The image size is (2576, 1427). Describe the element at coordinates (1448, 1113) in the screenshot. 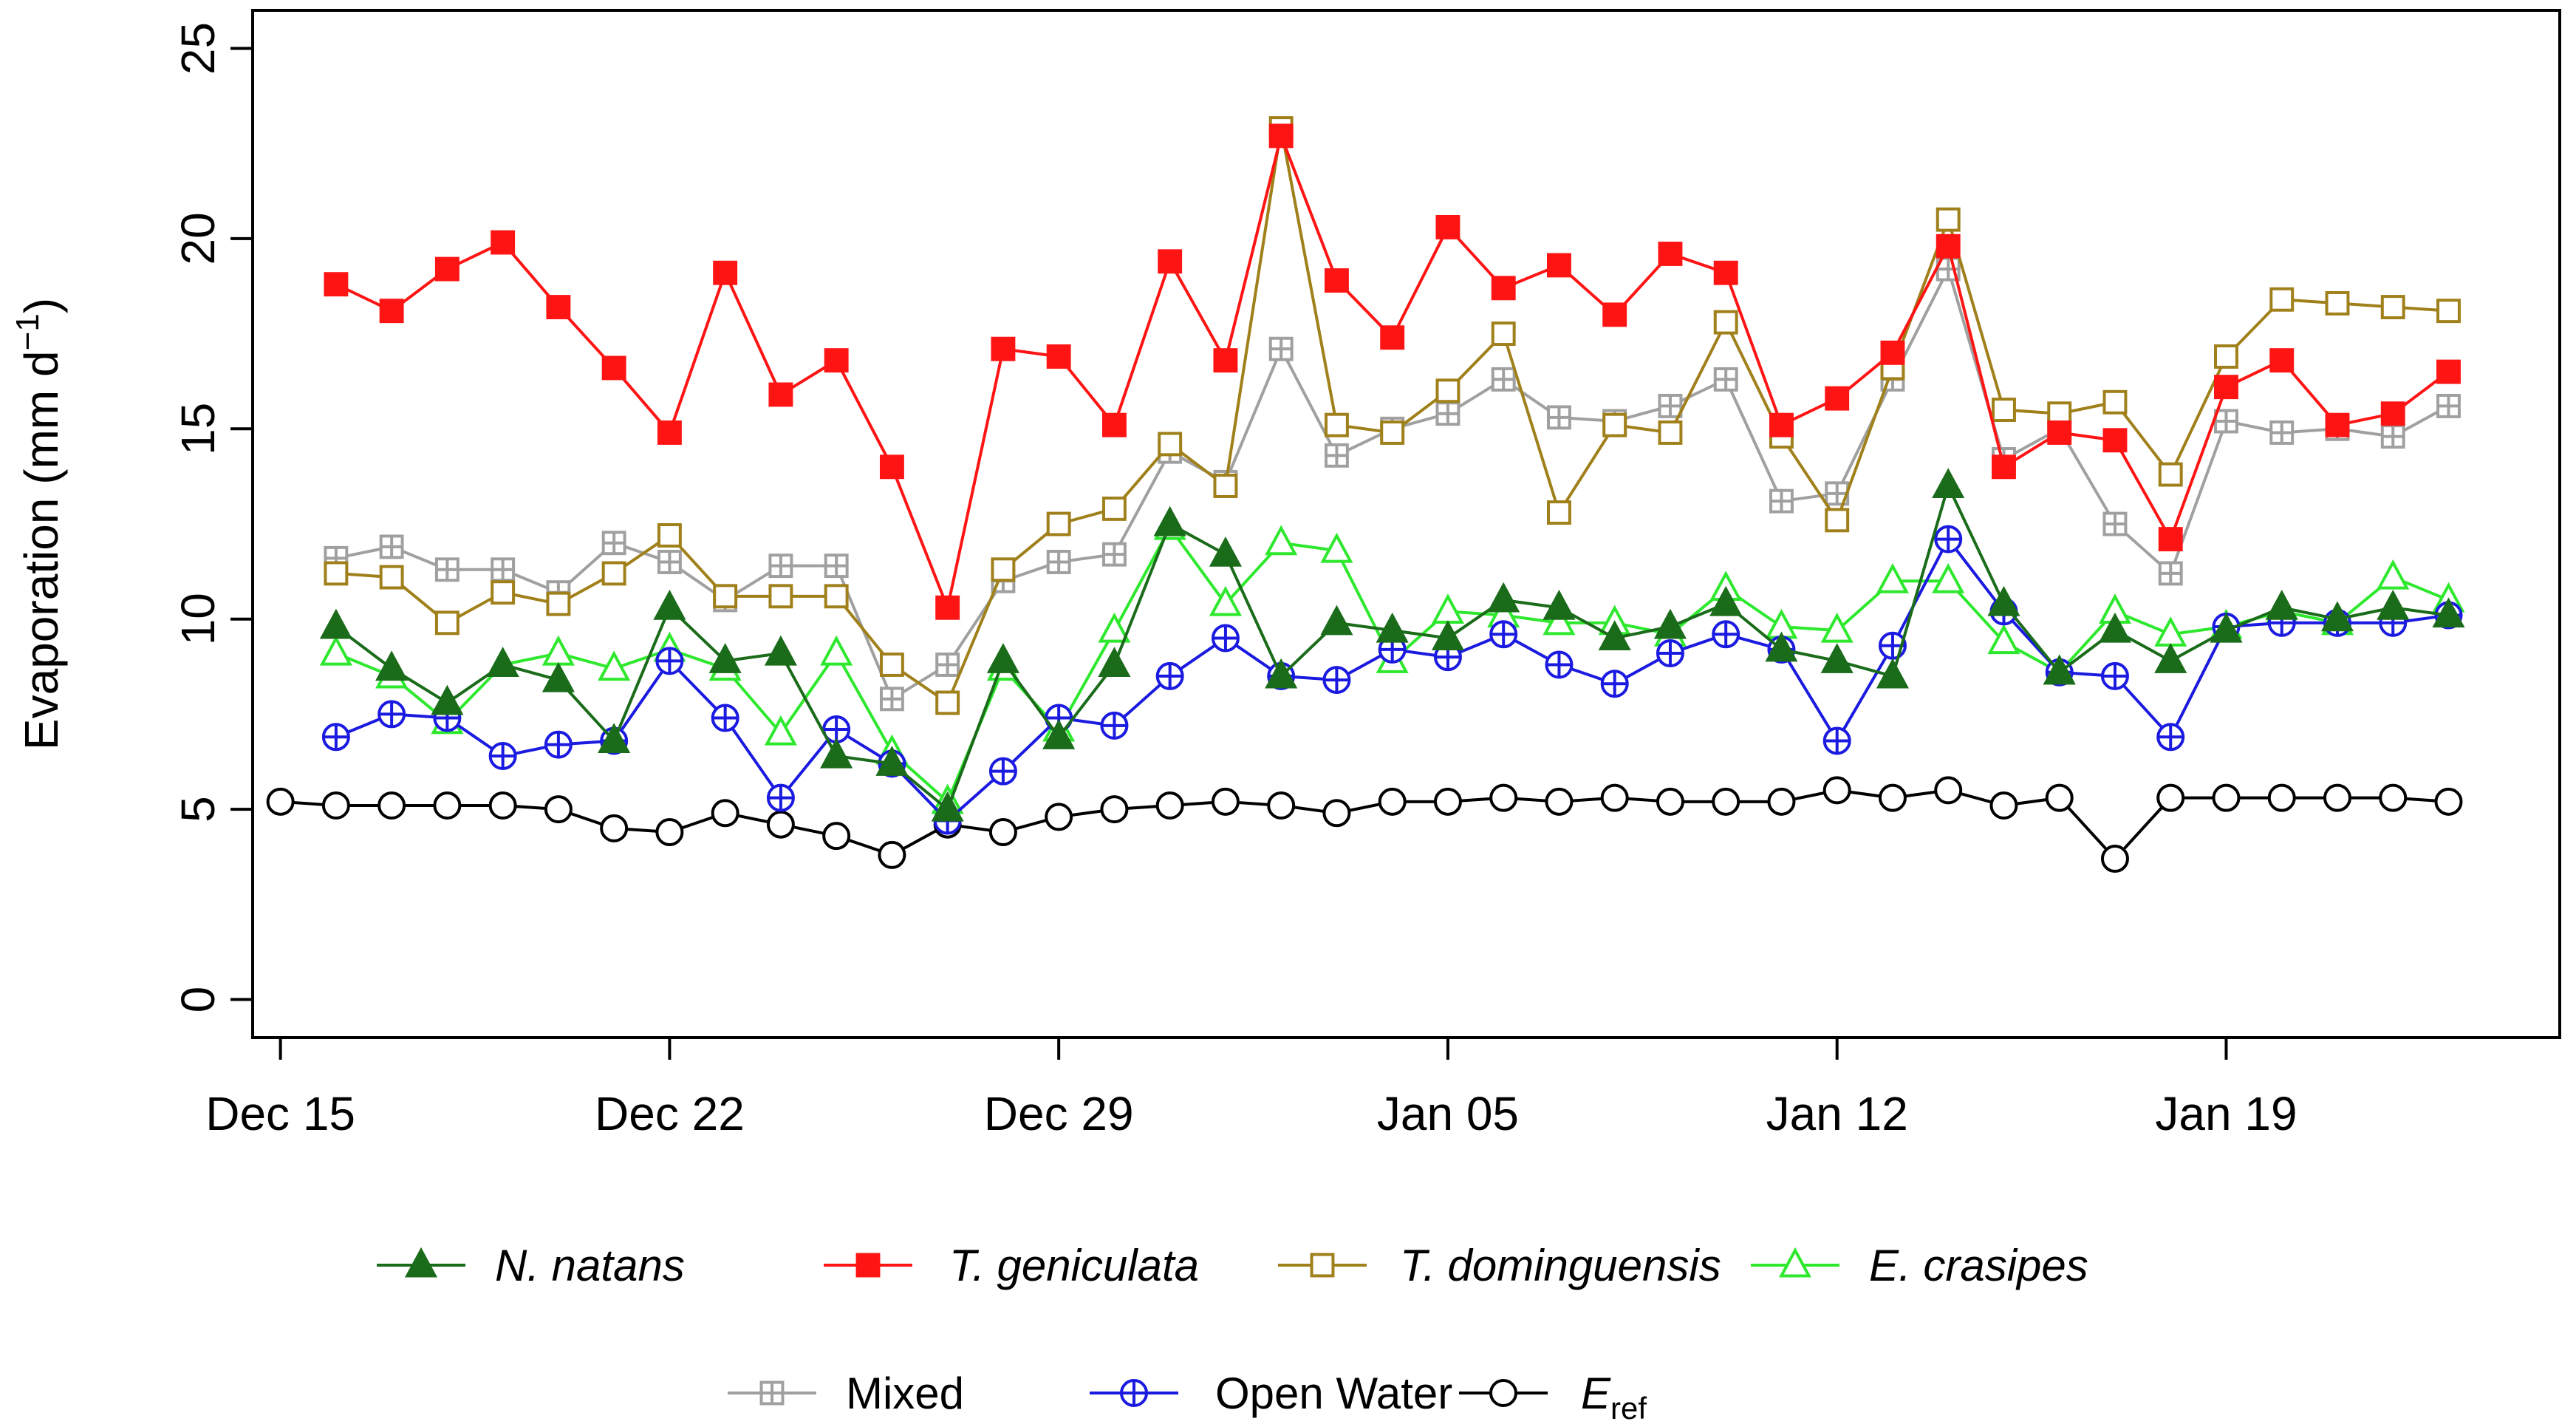

I see `x-tick-label: Jan 05` at that location.